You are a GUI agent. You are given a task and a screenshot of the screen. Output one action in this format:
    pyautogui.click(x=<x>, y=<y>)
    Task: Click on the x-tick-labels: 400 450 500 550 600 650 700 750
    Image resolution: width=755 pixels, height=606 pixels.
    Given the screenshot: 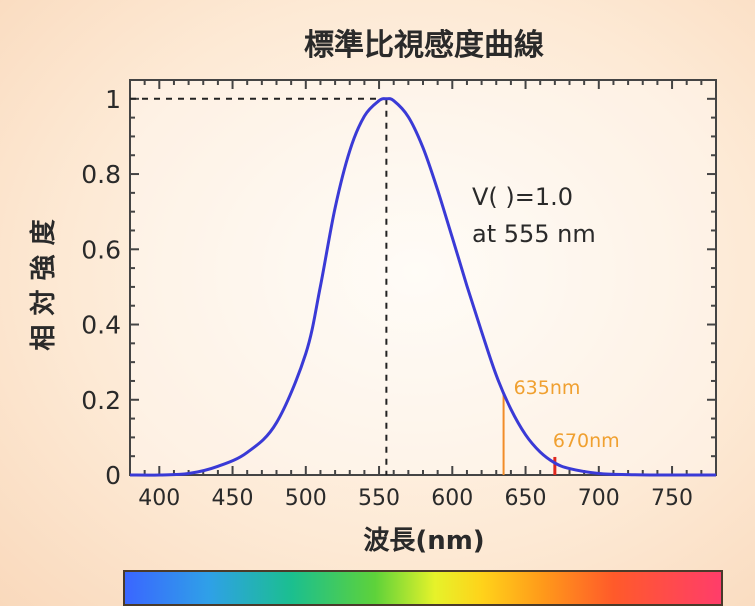 What is the action you would take?
    pyautogui.click(x=415, y=498)
    